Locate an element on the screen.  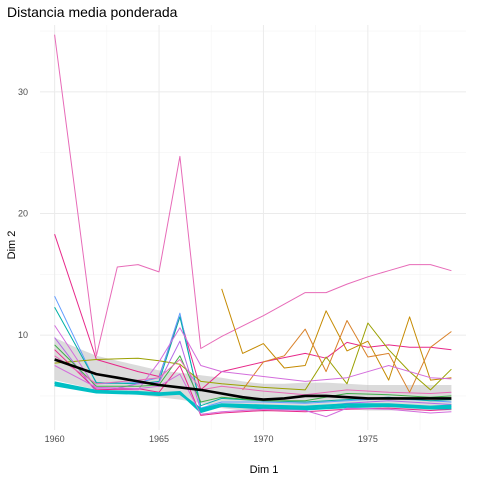
y-axis-label: Dim 2 is located at coordinates (12, 245).